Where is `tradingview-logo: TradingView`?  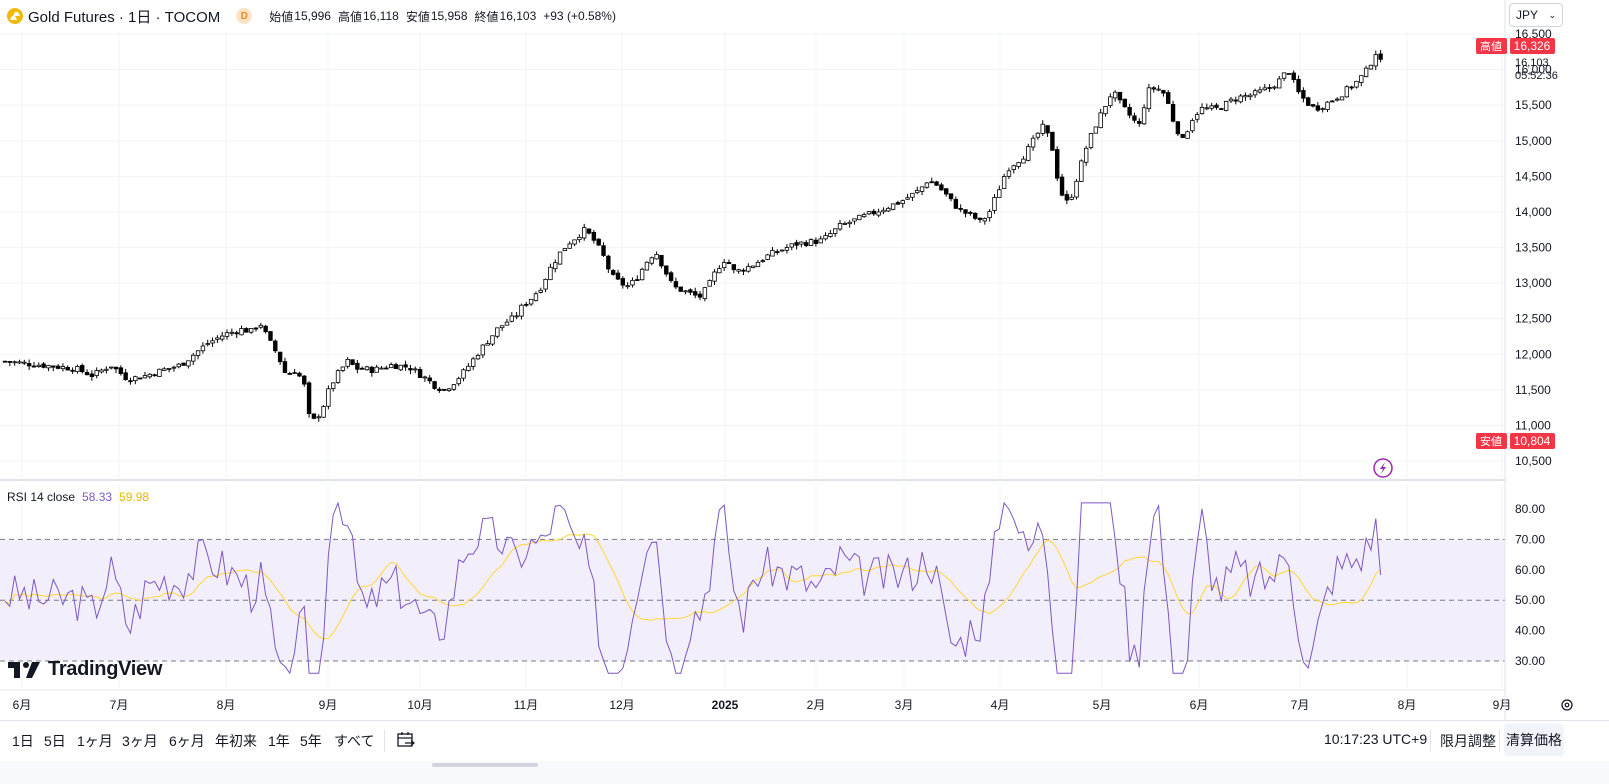
tradingview-logo: TradingView is located at coordinates (85, 669).